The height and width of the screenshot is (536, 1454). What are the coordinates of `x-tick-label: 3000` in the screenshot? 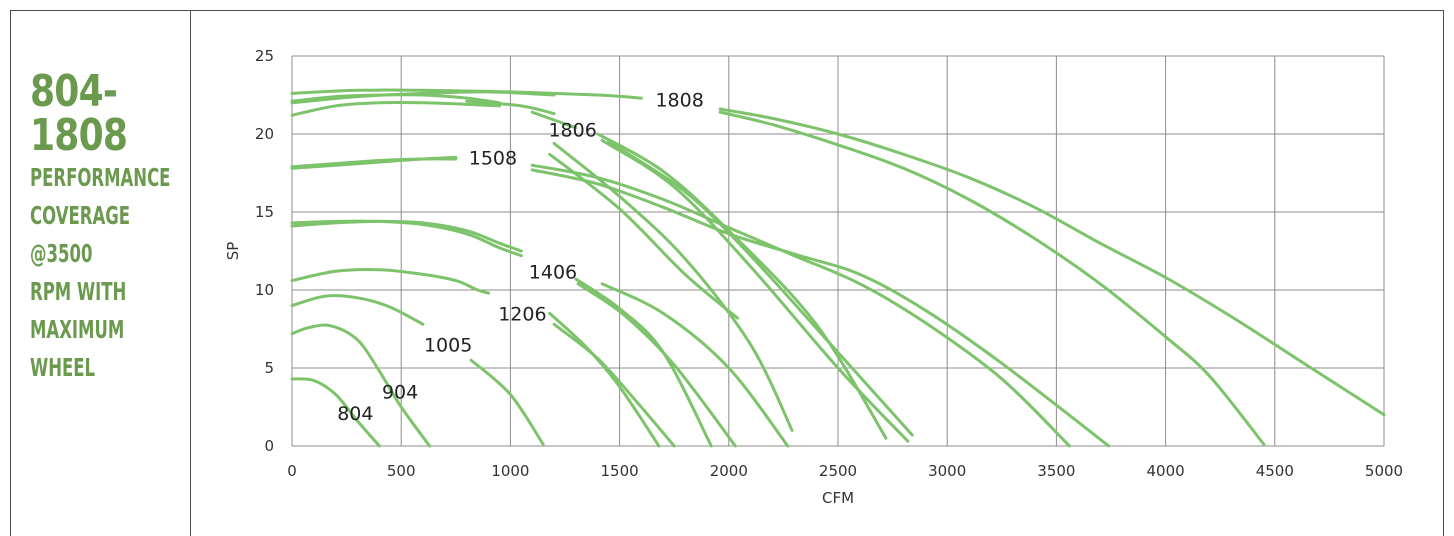 It's located at (947, 471).